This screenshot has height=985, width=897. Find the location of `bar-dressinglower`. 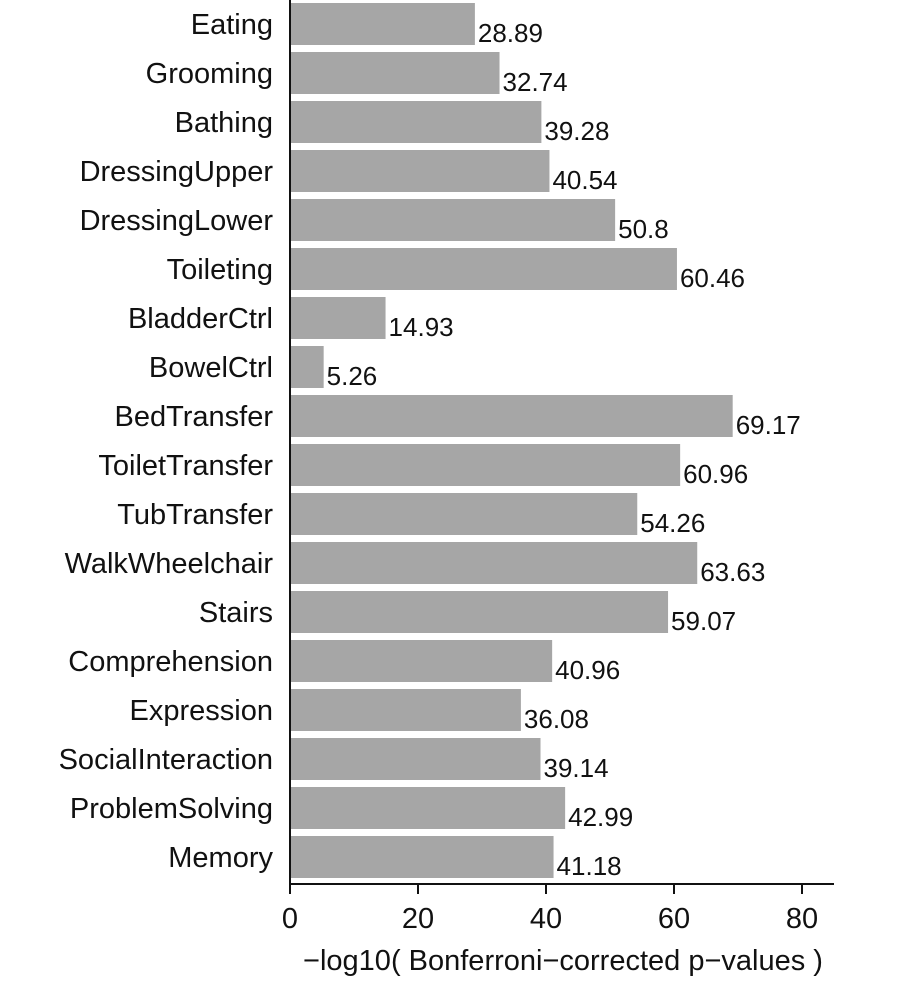

bar-dressinglower is located at coordinates (453, 220).